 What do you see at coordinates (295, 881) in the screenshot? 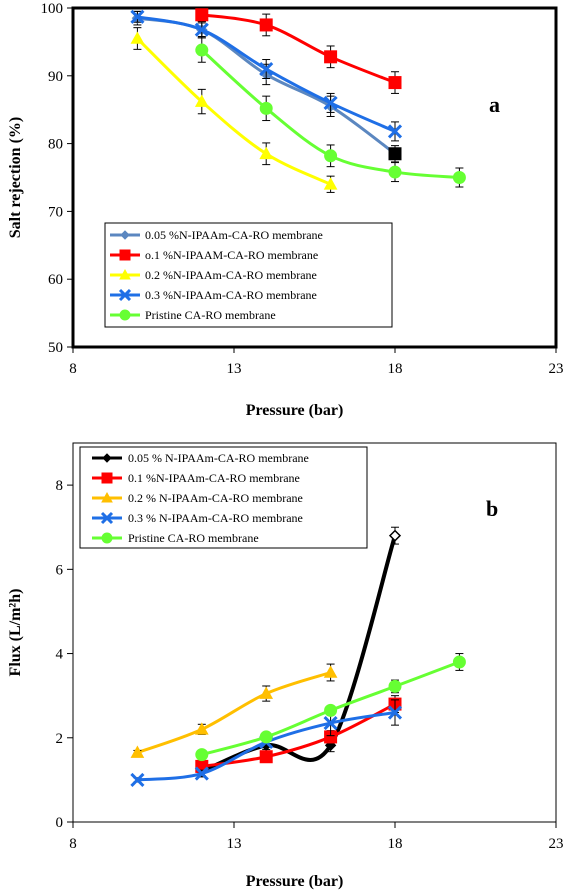
I see `panel-b-xlabel: Pressure (bar)` at bounding box center [295, 881].